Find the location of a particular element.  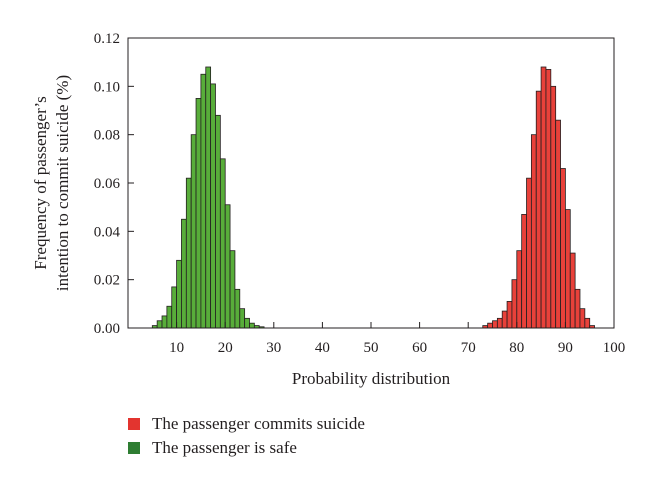

y-axis-title-line-1: Frequency of passenger’s is located at coordinates (40, 182).